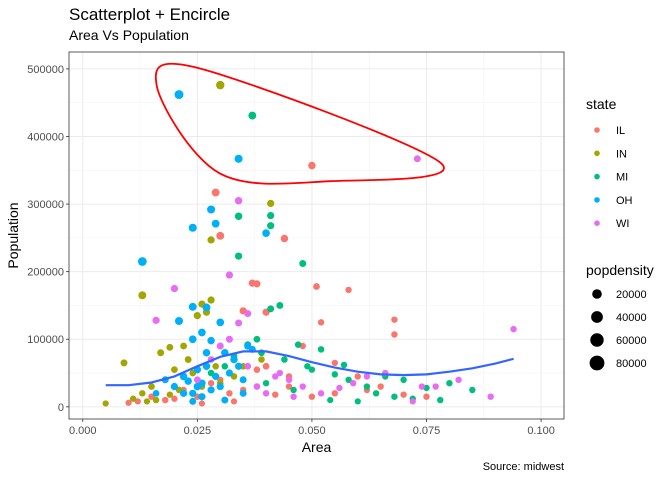 The image size is (672, 480). I want to click on legend-label-mi: MI, so click(622, 178).